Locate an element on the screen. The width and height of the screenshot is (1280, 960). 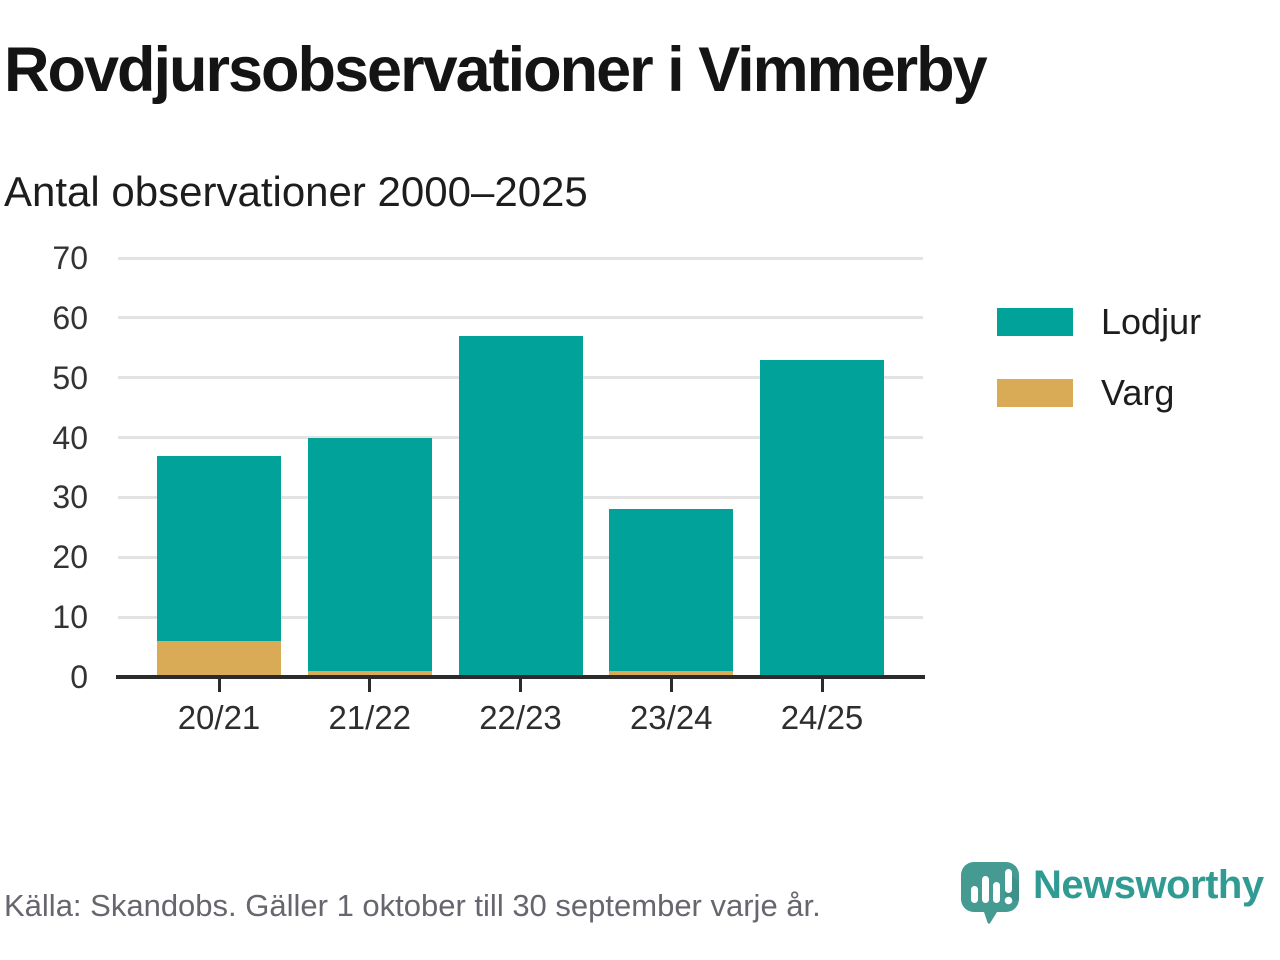
y-axis-label: 20 is located at coordinates (70, 557).